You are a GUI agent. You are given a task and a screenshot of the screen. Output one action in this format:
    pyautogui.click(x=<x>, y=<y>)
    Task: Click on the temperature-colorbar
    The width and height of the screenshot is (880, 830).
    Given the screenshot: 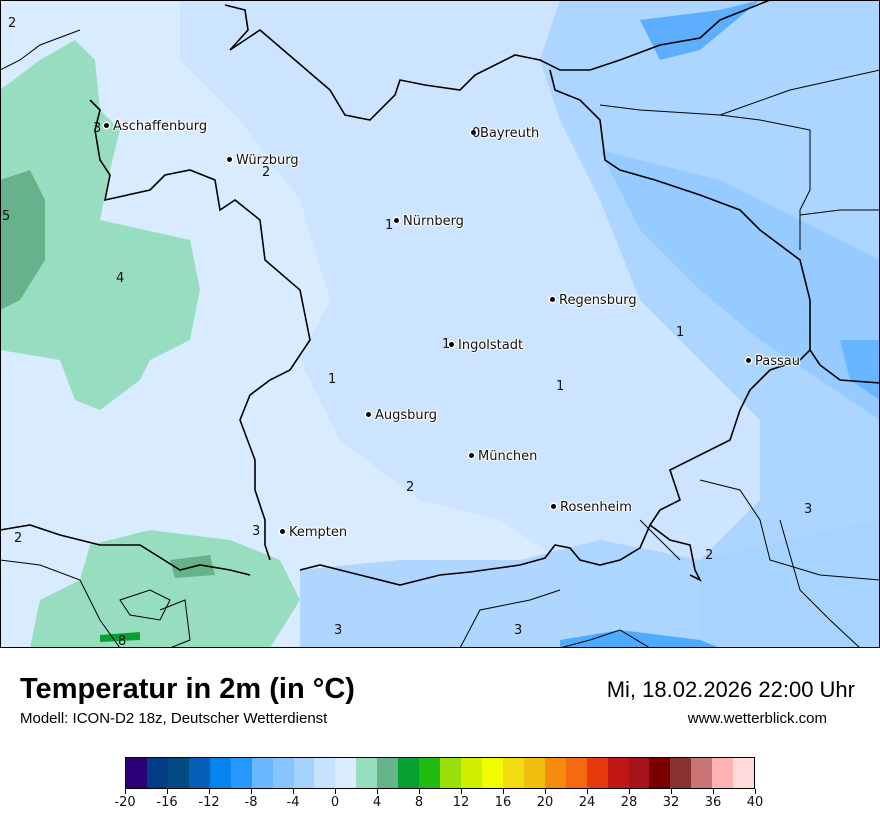 What is the action you would take?
    pyautogui.click(x=440, y=773)
    